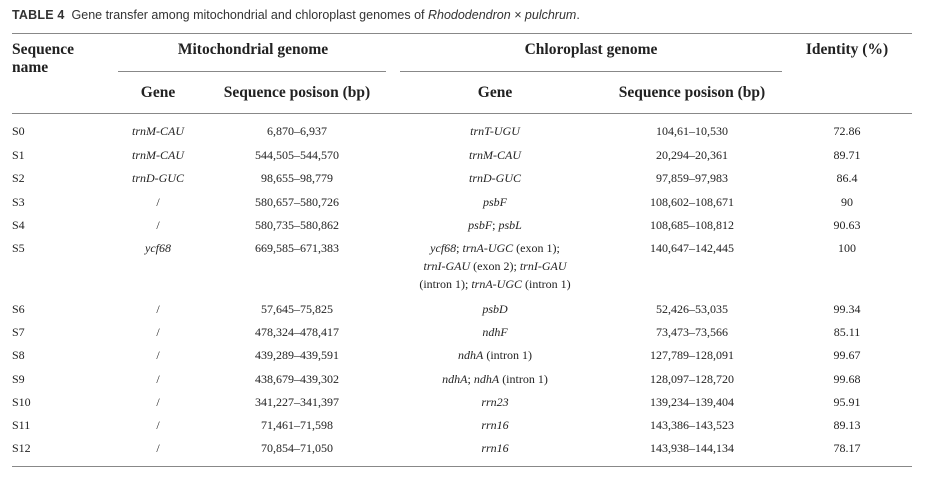  I want to click on mito-position-cell: 71,461–71,598, so click(297, 425).